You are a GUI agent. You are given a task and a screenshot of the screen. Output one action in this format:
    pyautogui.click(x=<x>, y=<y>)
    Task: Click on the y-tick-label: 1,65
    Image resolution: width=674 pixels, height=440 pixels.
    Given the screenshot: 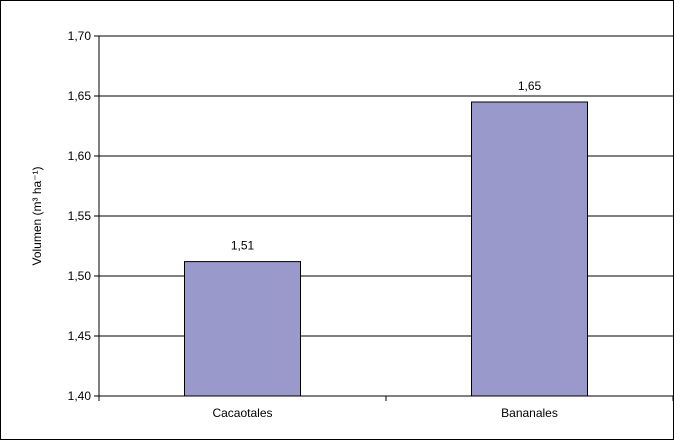 What is the action you would take?
    pyautogui.click(x=80, y=96)
    